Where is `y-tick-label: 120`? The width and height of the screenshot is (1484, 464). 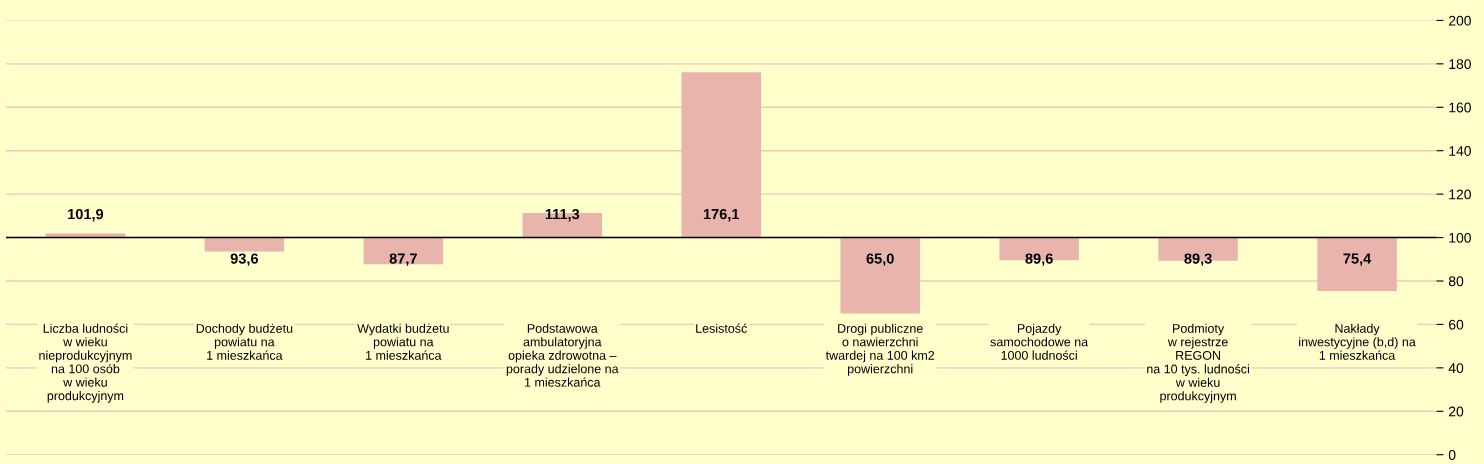
y-tick-label: 120 is located at coordinates (1460, 194).